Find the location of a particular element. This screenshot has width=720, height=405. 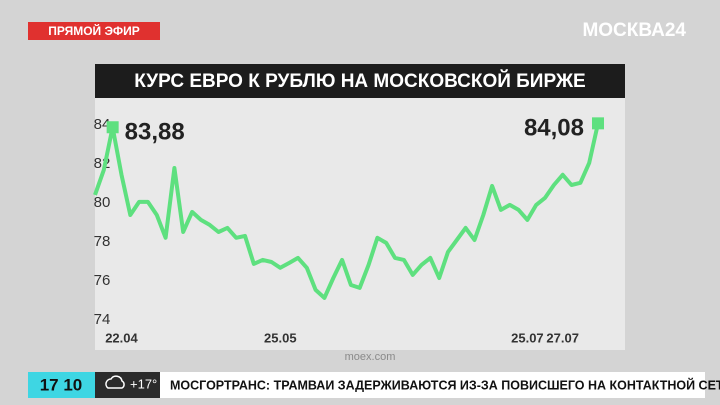

title-bar is located at coordinates (360, 81).